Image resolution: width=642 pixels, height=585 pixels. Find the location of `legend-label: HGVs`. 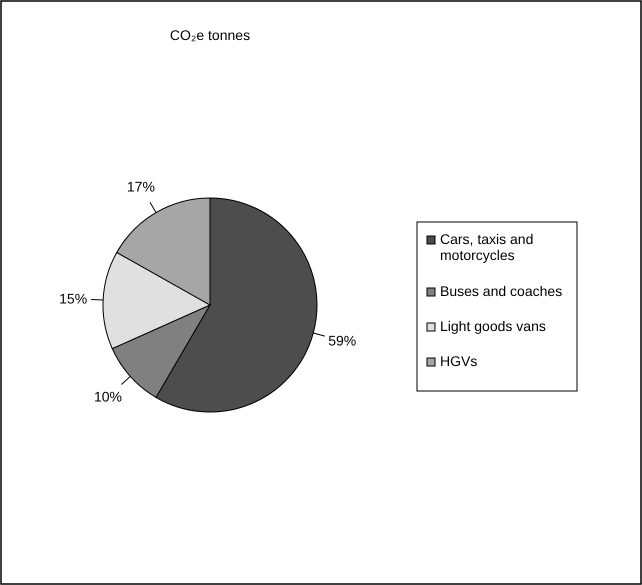

legend-label: HGVs is located at coordinates (459, 361).